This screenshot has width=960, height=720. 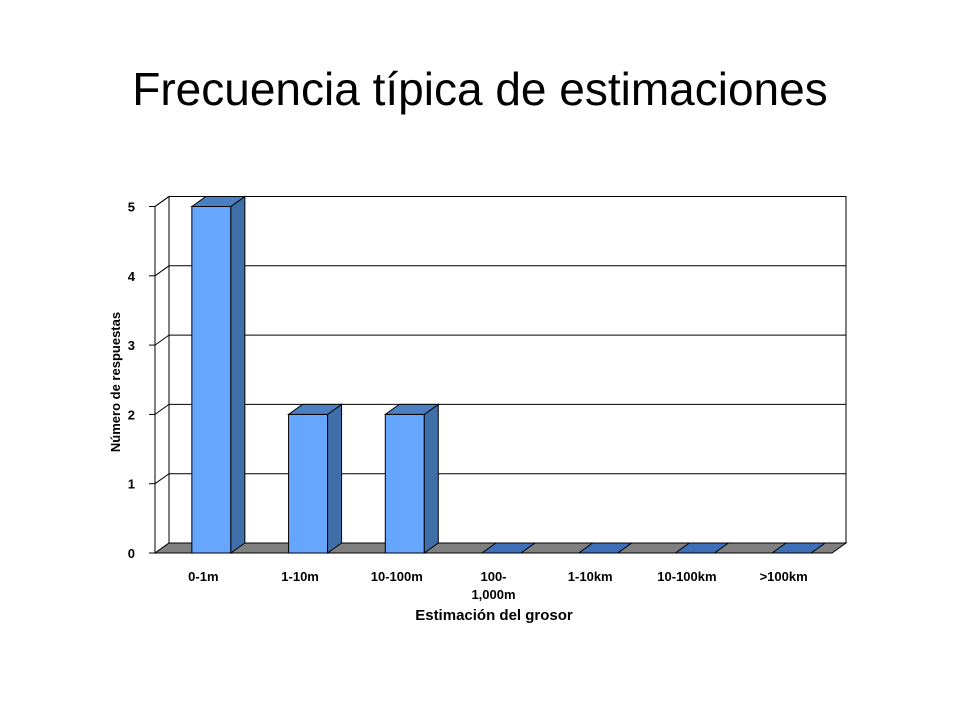 What do you see at coordinates (131, 207) in the screenshot?
I see `y-tick-label: 5` at bounding box center [131, 207].